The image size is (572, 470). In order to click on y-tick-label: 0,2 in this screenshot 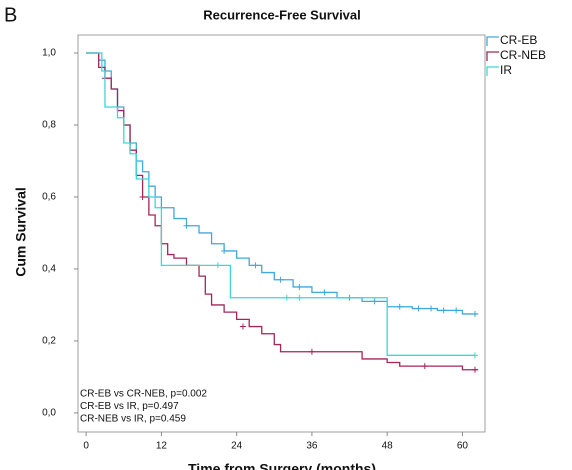, I will do `click(49, 341)`.